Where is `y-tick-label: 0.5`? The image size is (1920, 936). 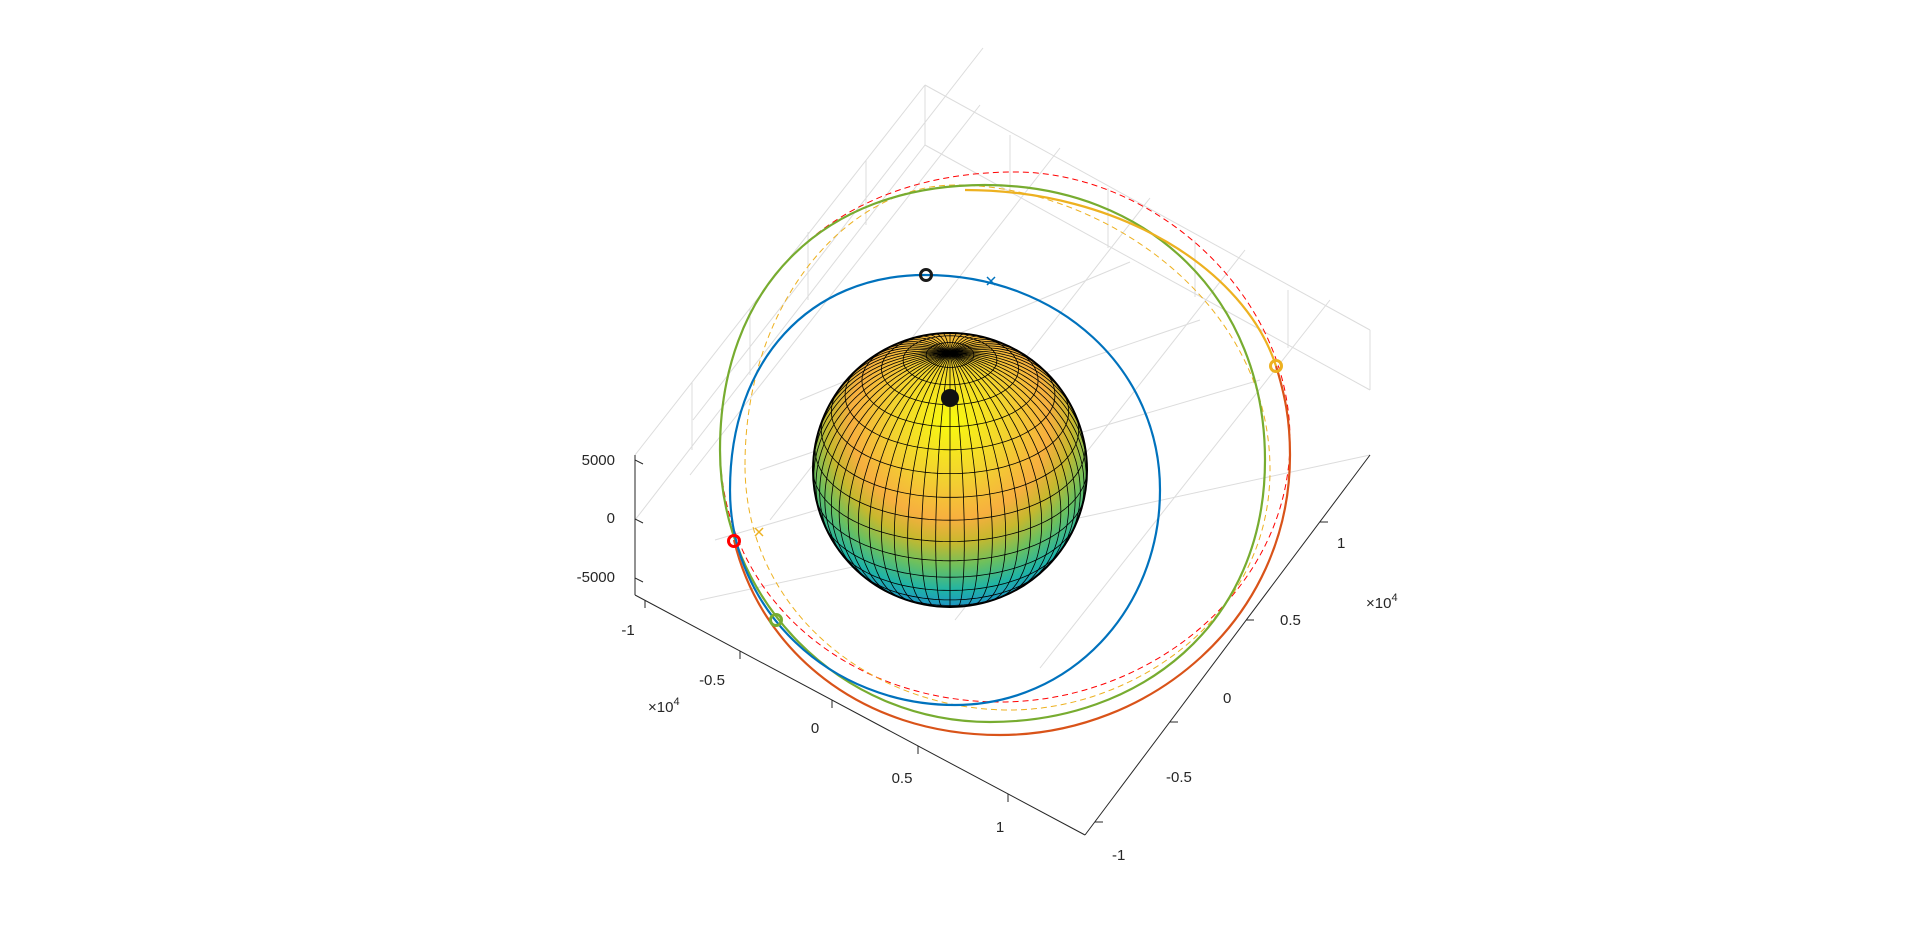
y-tick-label: 0.5 is located at coordinates (1290, 620).